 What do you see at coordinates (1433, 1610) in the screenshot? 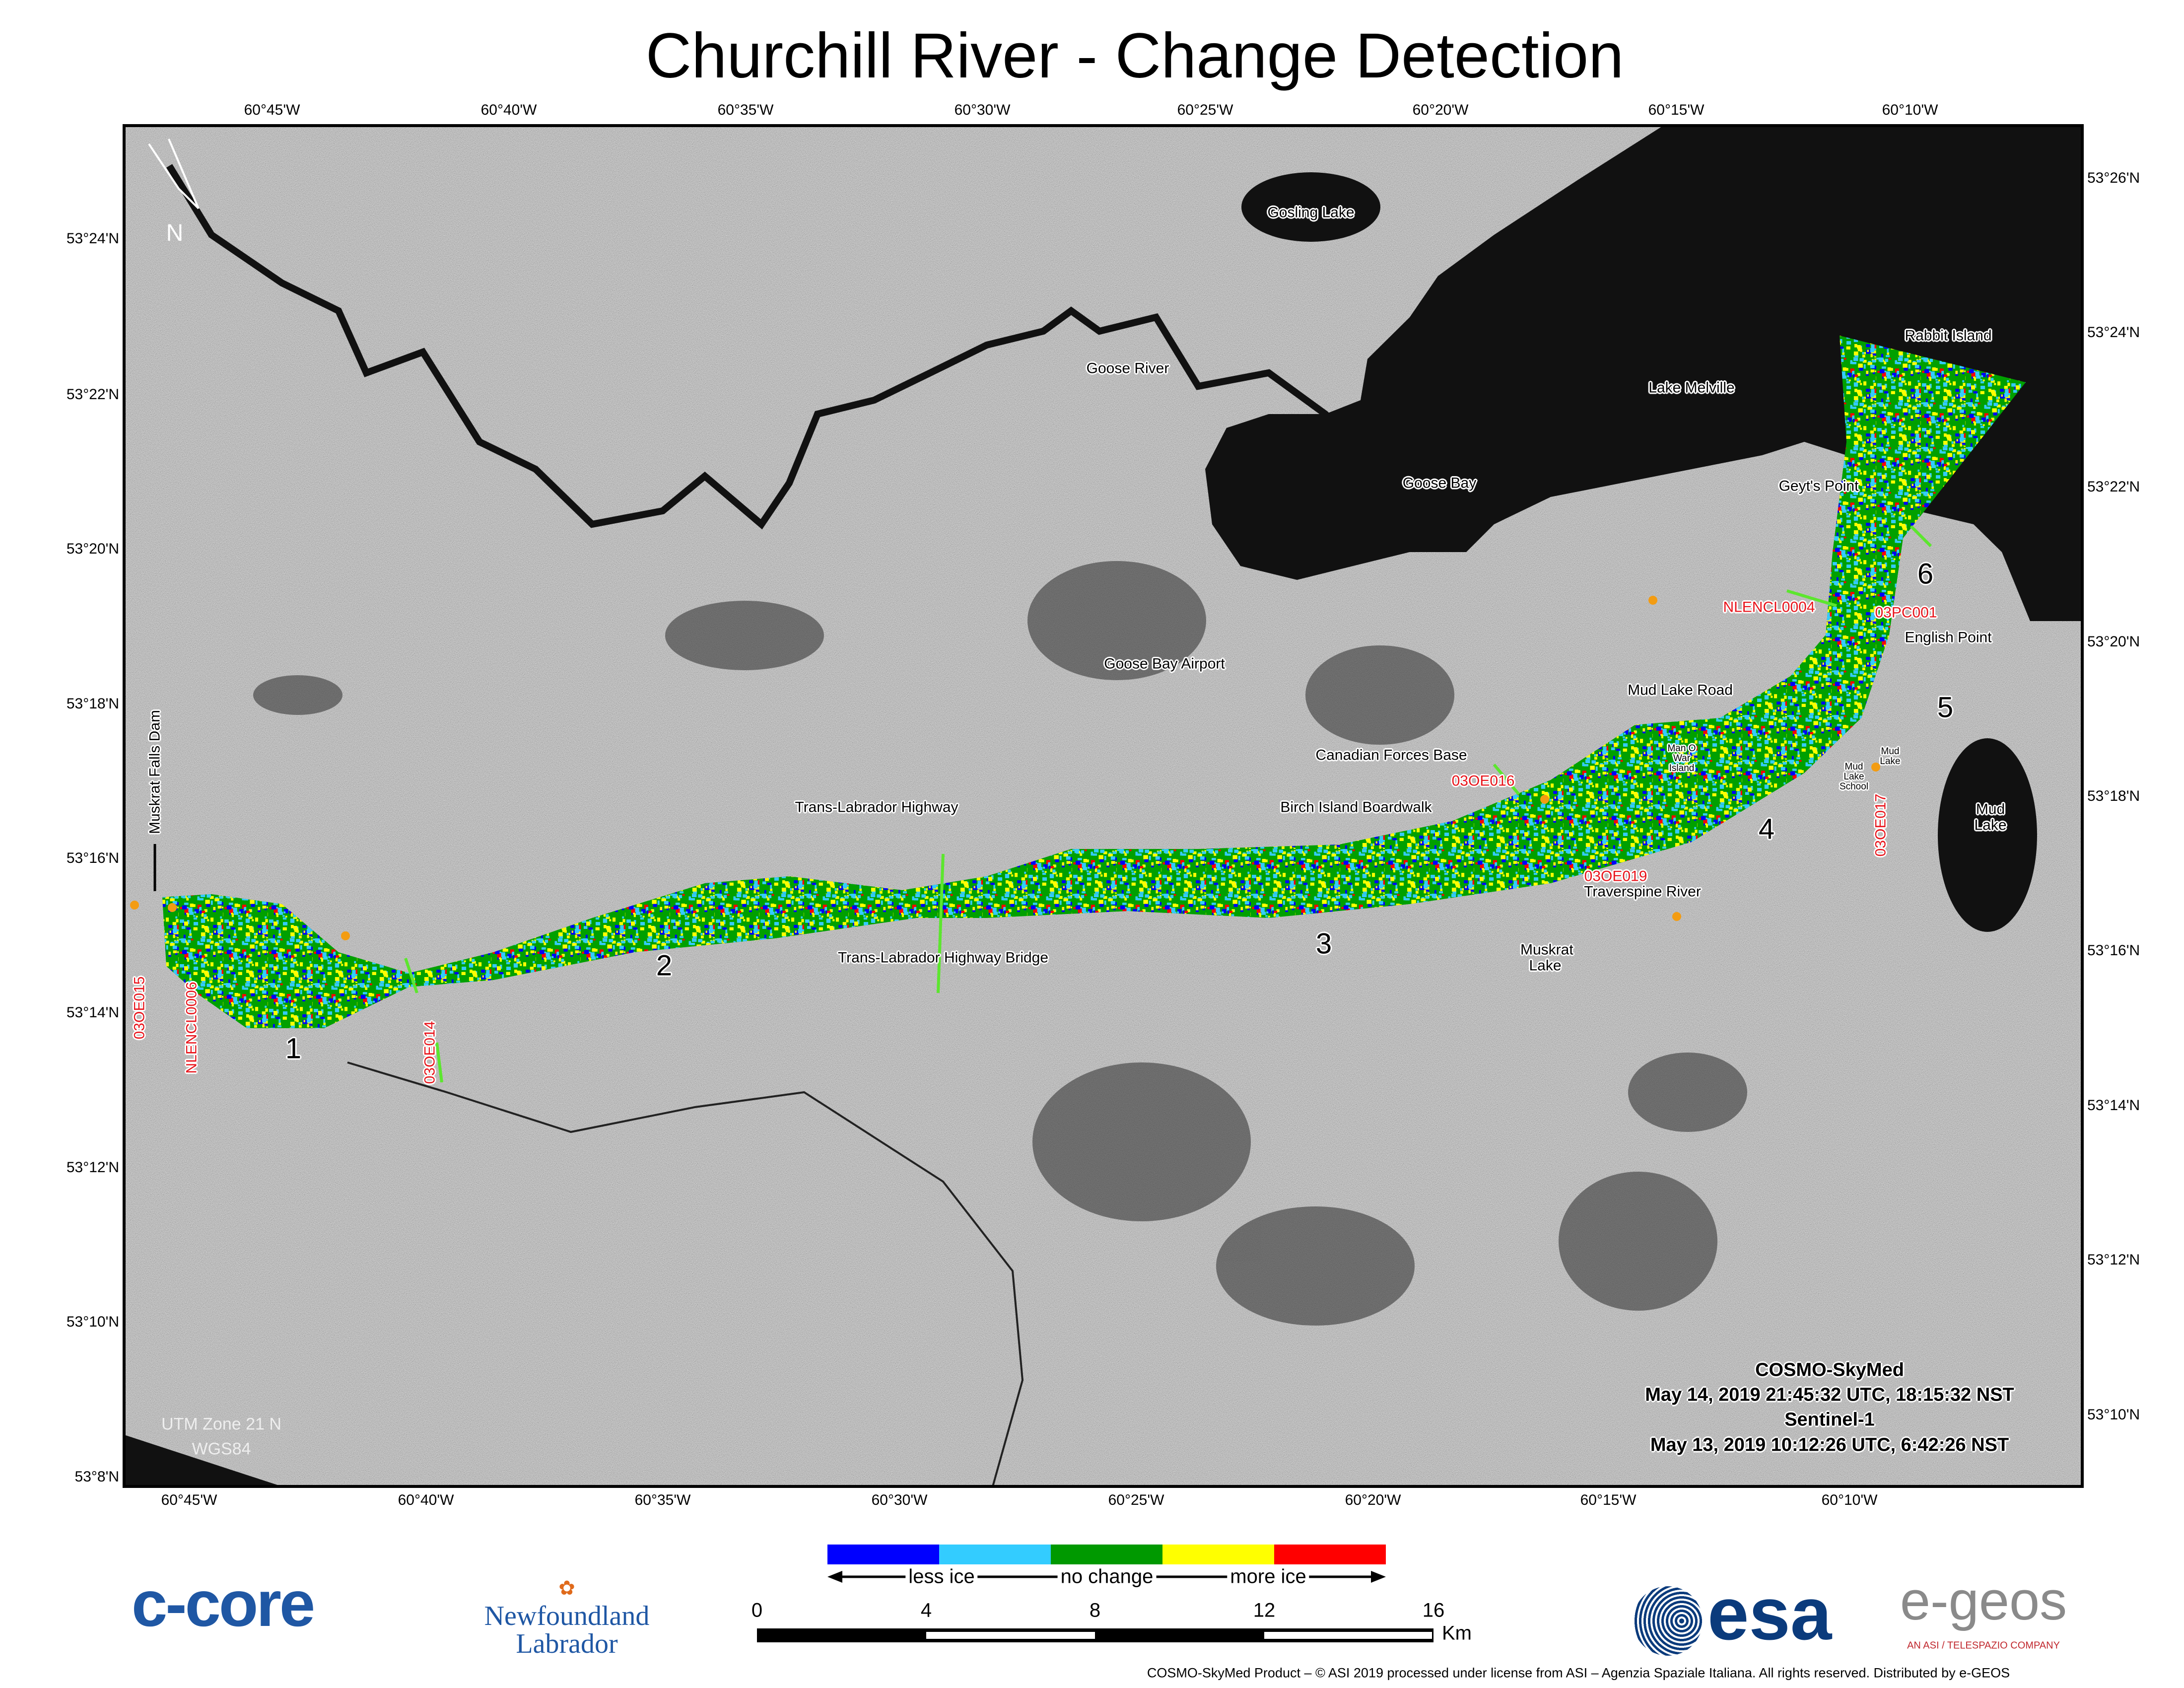
I see `scale-label: 16` at bounding box center [1433, 1610].